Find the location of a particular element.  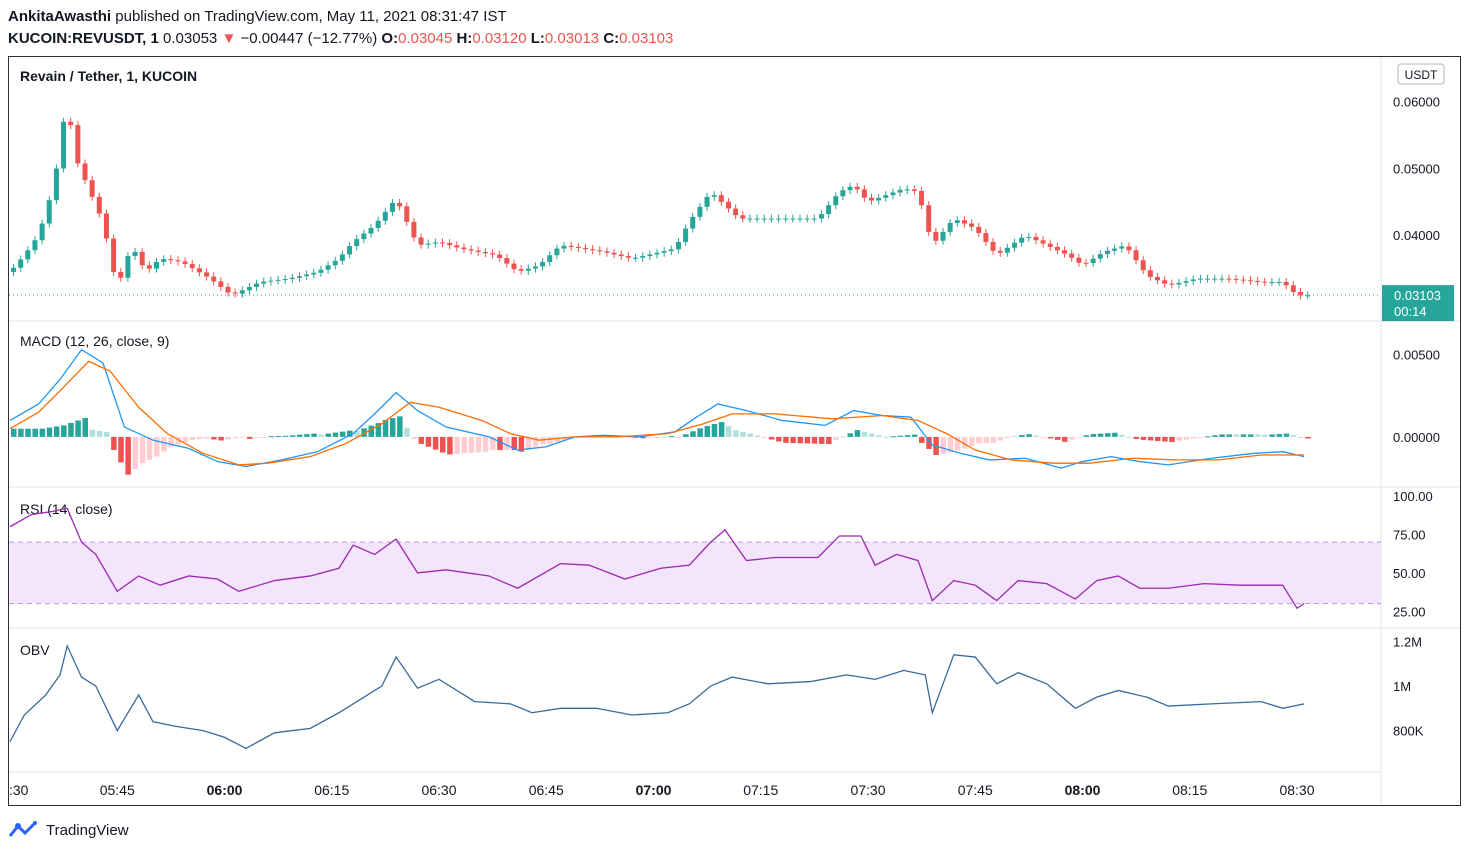

tradingview-brand: TradingView is located at coordinates (87, 830).